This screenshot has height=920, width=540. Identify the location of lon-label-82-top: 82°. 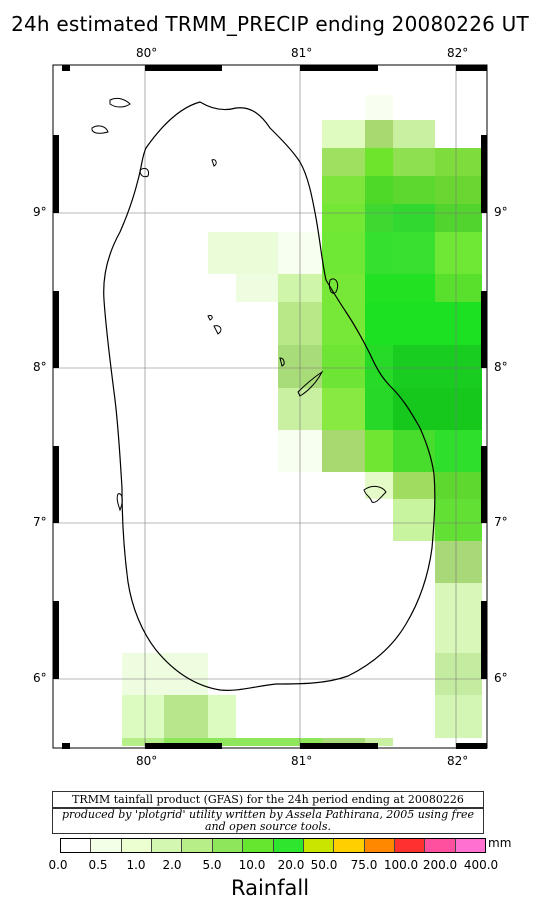
(458, 53).